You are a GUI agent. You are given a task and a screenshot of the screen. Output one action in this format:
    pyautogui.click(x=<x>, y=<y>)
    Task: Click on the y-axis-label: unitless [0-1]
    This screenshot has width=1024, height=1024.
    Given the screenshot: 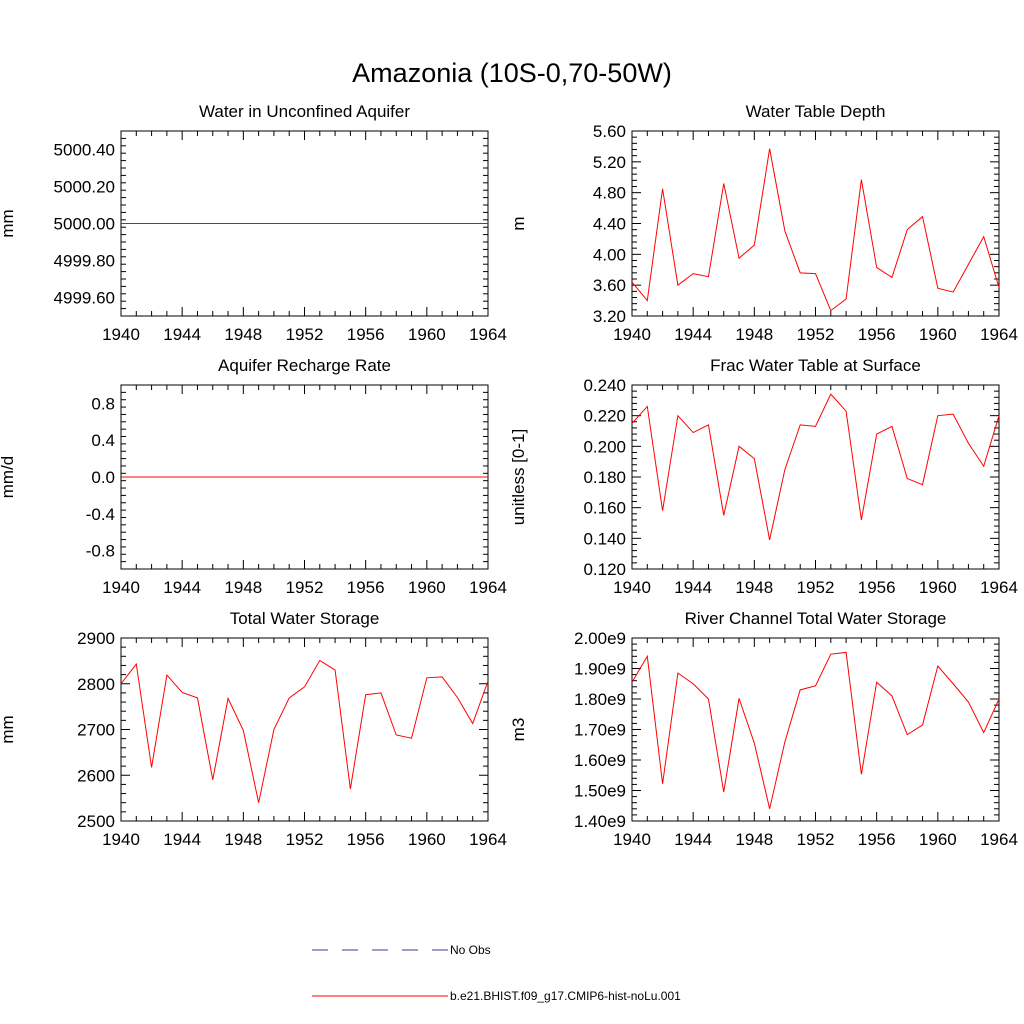 What is the action you would take?
    pyautogui.click(x=518, y=477)
    